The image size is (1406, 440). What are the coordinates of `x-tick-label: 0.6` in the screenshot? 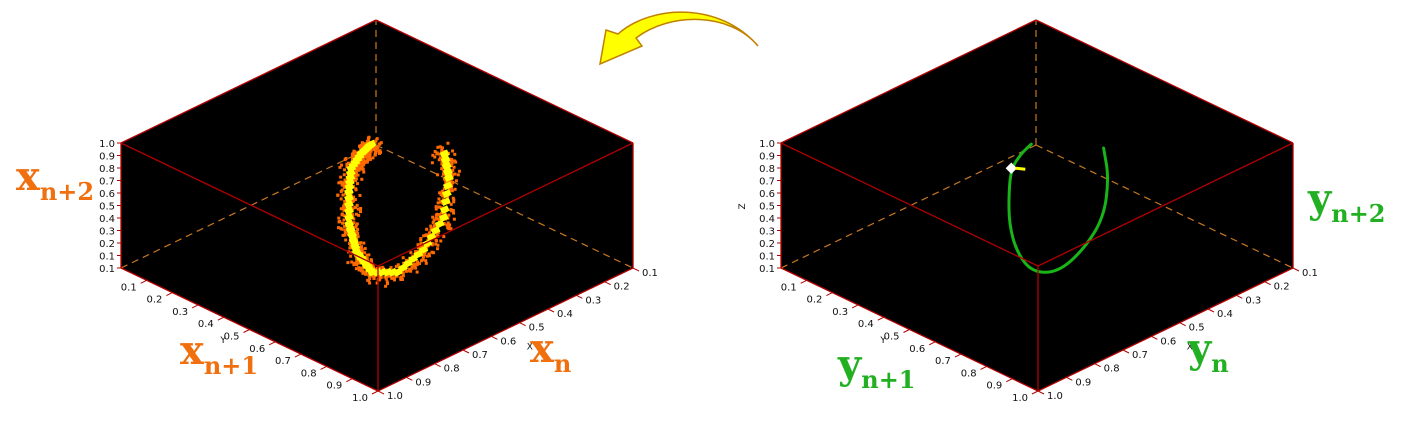 It's located at (1168, 341).